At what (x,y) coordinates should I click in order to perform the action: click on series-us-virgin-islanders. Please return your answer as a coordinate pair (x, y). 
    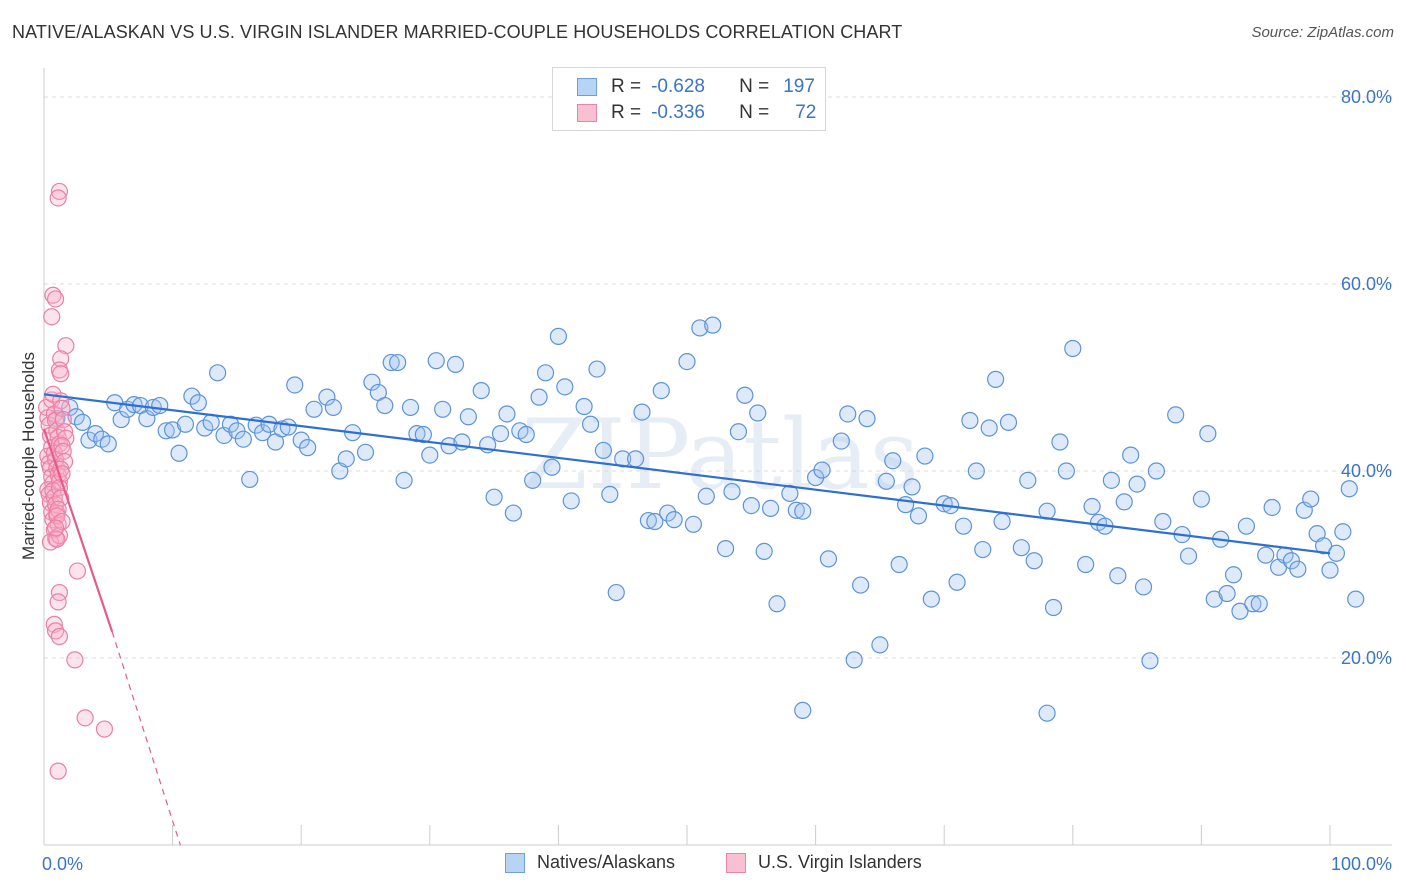
    Looking at the image, I should click on (75, 481).